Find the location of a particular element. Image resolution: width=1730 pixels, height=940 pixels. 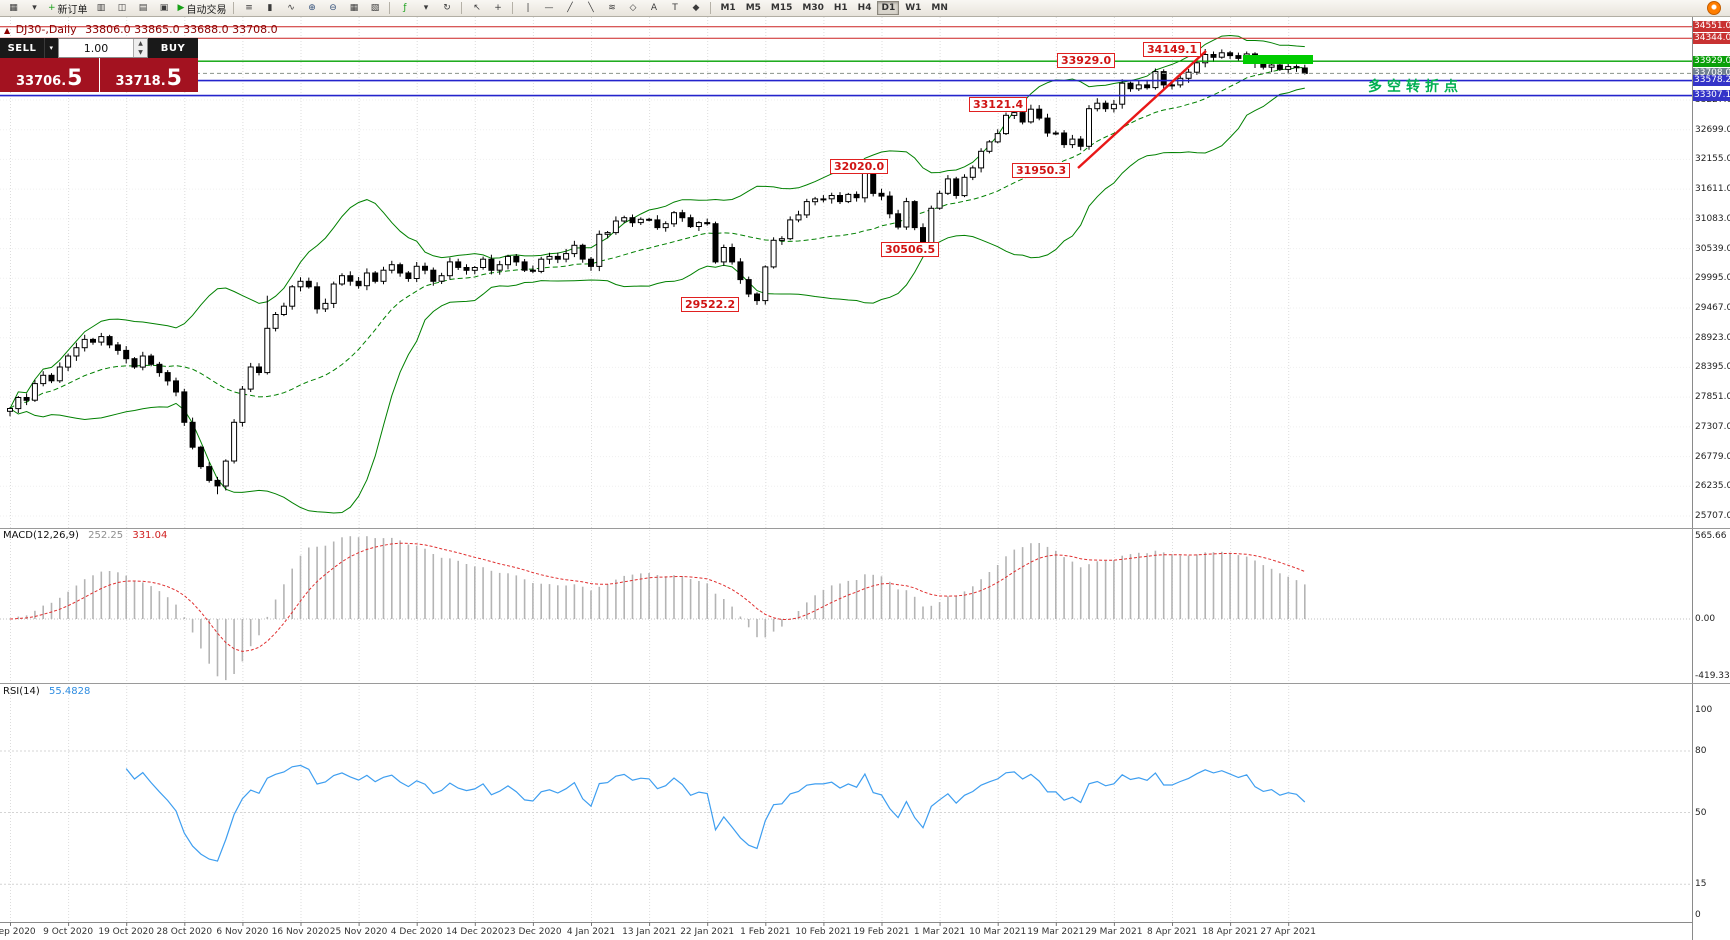

navigator-button: ▤ is located at coordinates (143, 8).